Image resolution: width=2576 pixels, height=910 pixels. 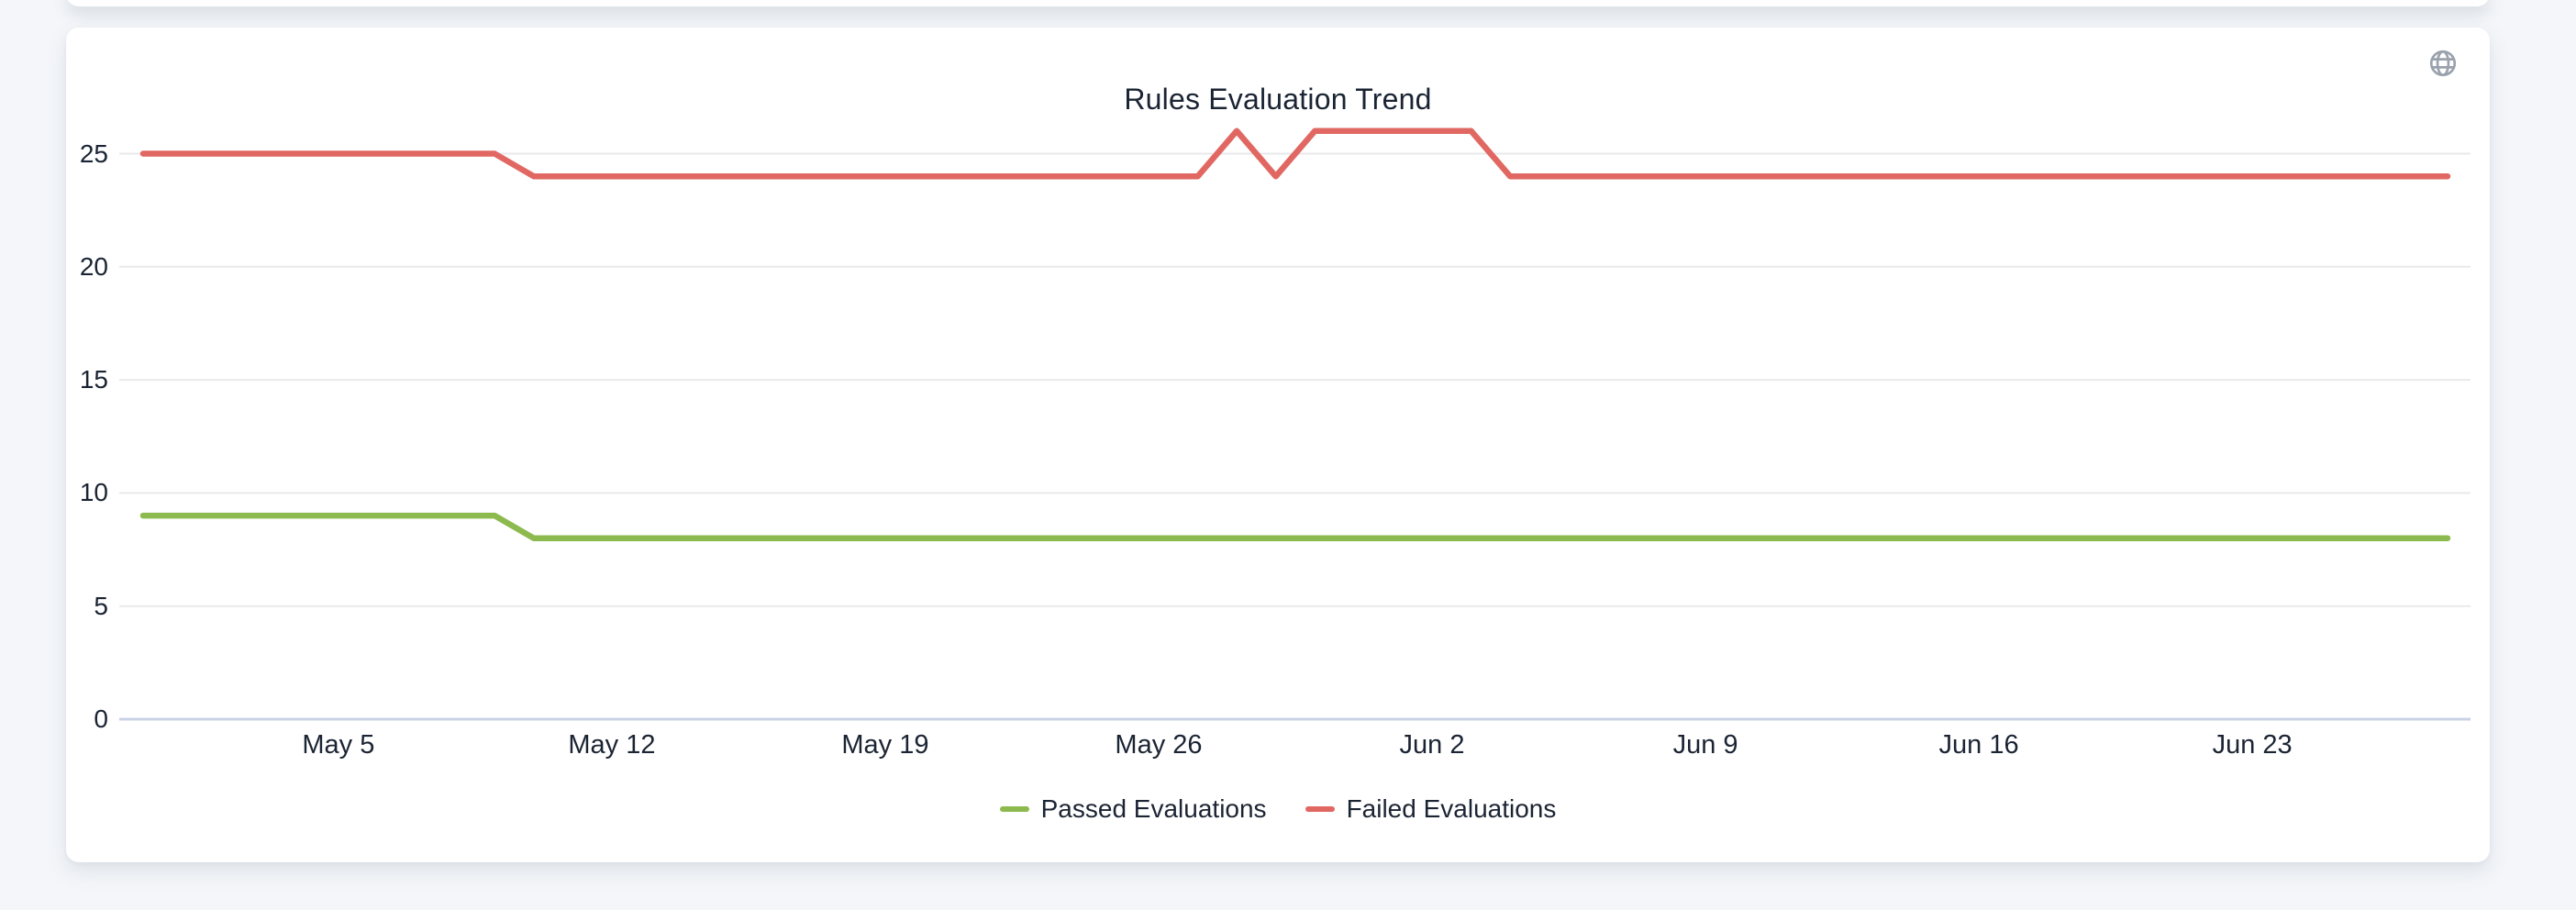 I want to click on x-tick-label: May 5, so click(x=338, y=745).